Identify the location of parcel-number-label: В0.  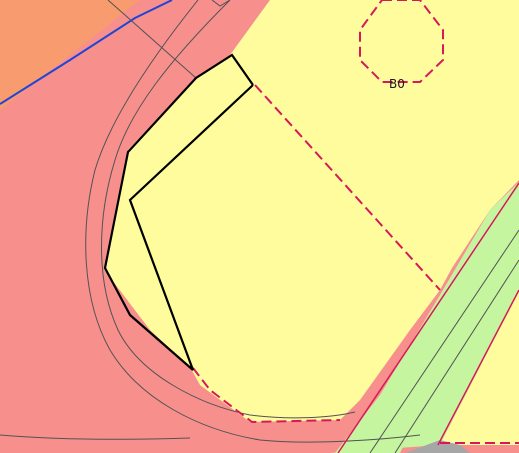
(397, 84).